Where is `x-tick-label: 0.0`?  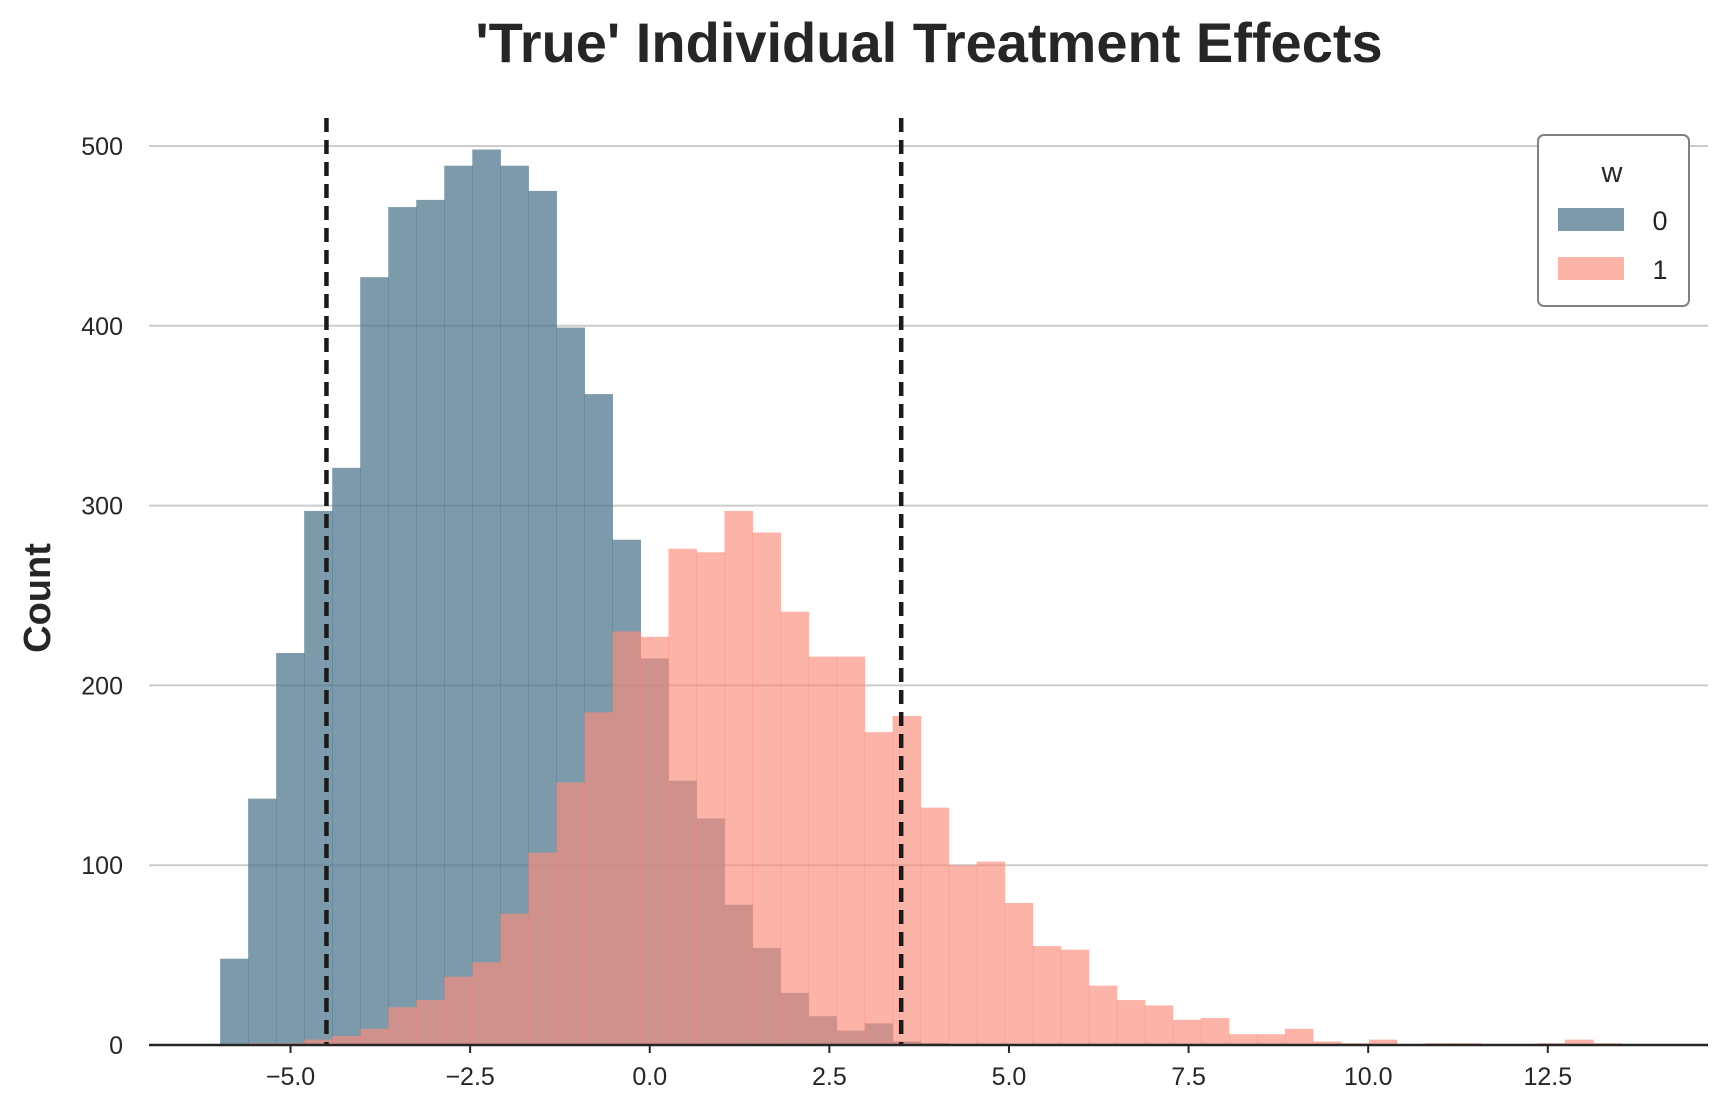 x-tick-label: 0.0 is located at coordinates (649, 1077).